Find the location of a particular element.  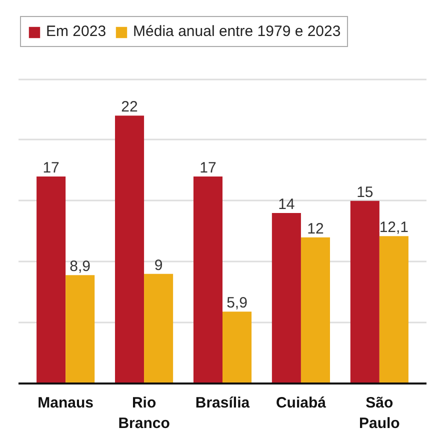

x-tick-label: Brasília is located at coordinates (222, 403).